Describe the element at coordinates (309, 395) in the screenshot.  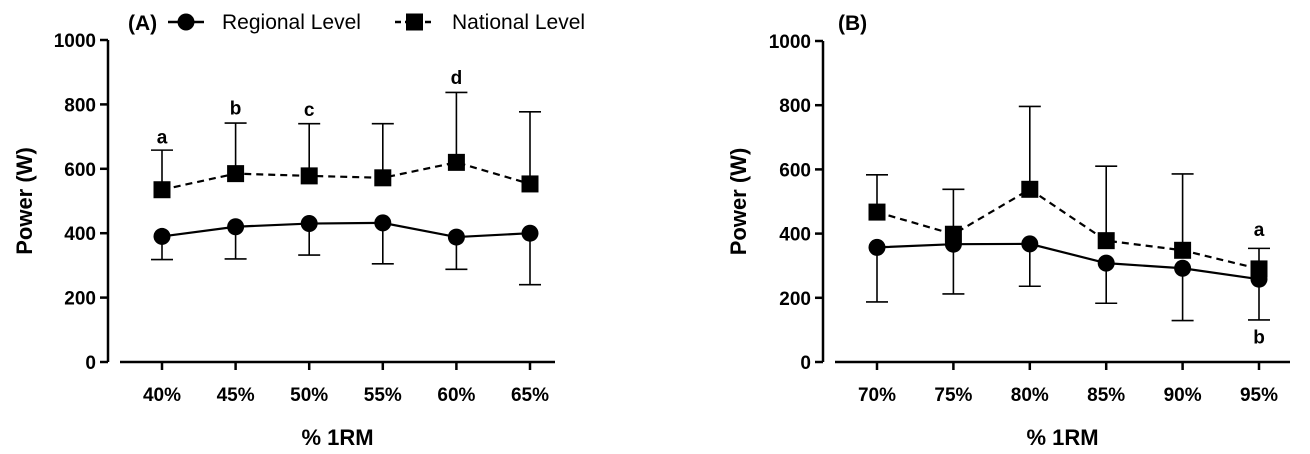
I see `x-tick-label: 50%` at that location.